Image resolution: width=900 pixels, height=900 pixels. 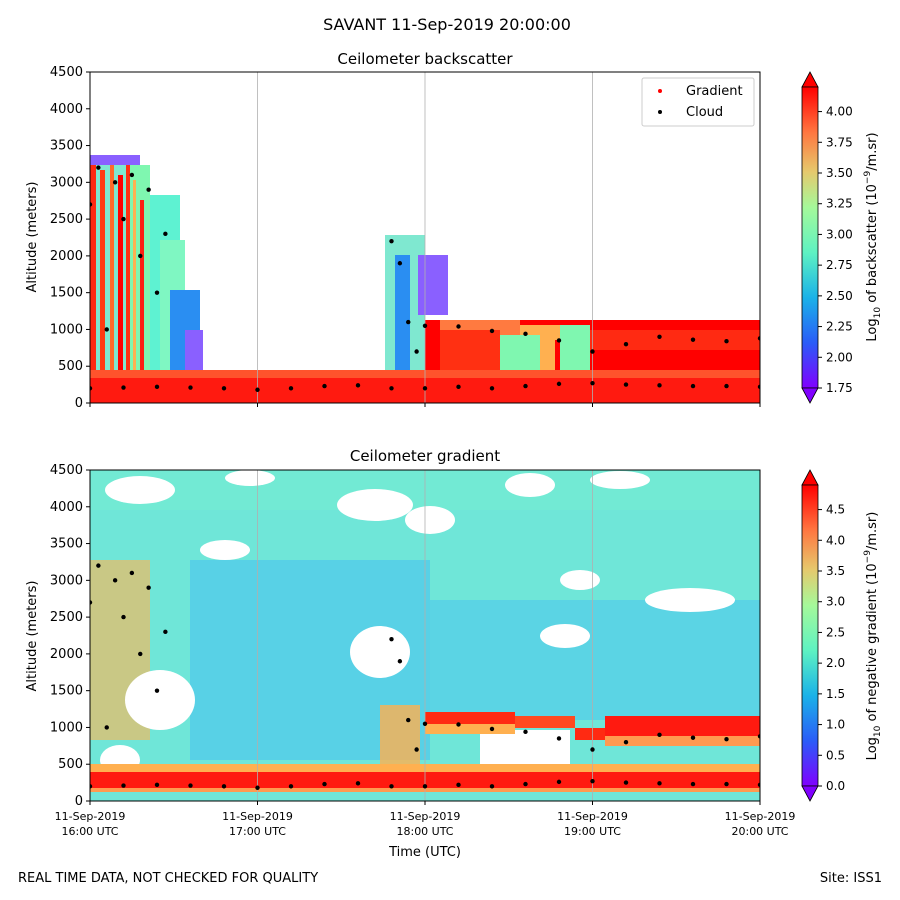 I want to click on ytick-label: 1000, so click(x=66, y=329).